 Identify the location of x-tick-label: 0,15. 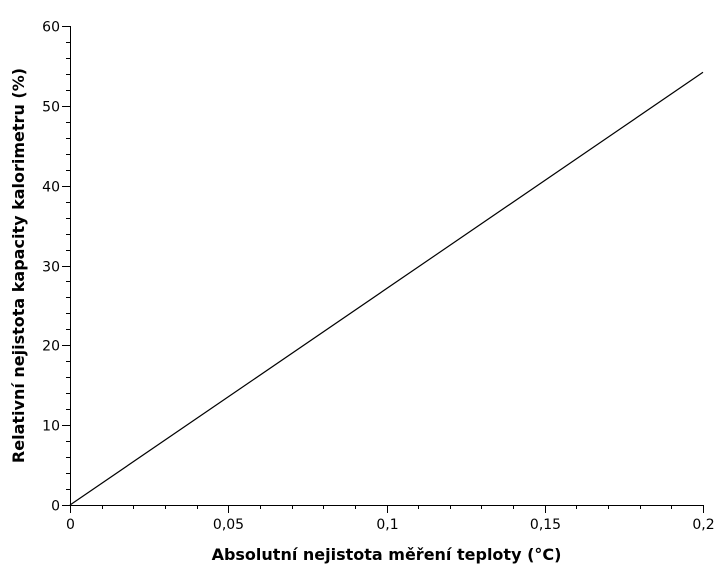
(545, 525).